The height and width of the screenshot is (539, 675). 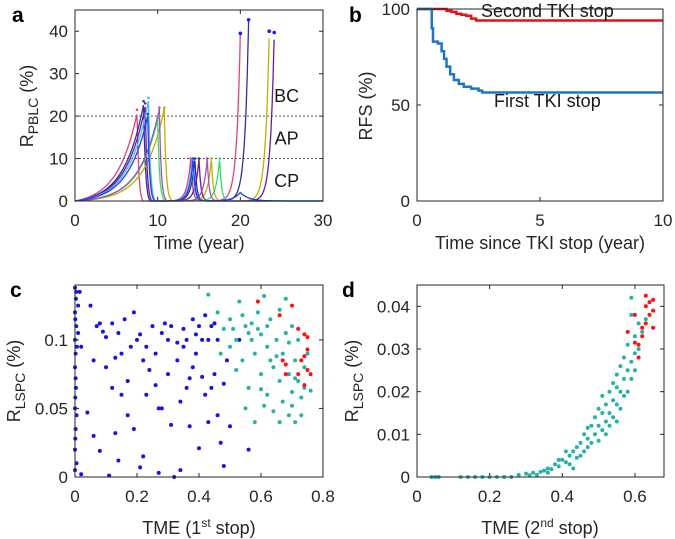 What do you see at coordinates (63, 201) in the screenshot?
I see `y-tick-label: 0` at bounding box center [63, 201].